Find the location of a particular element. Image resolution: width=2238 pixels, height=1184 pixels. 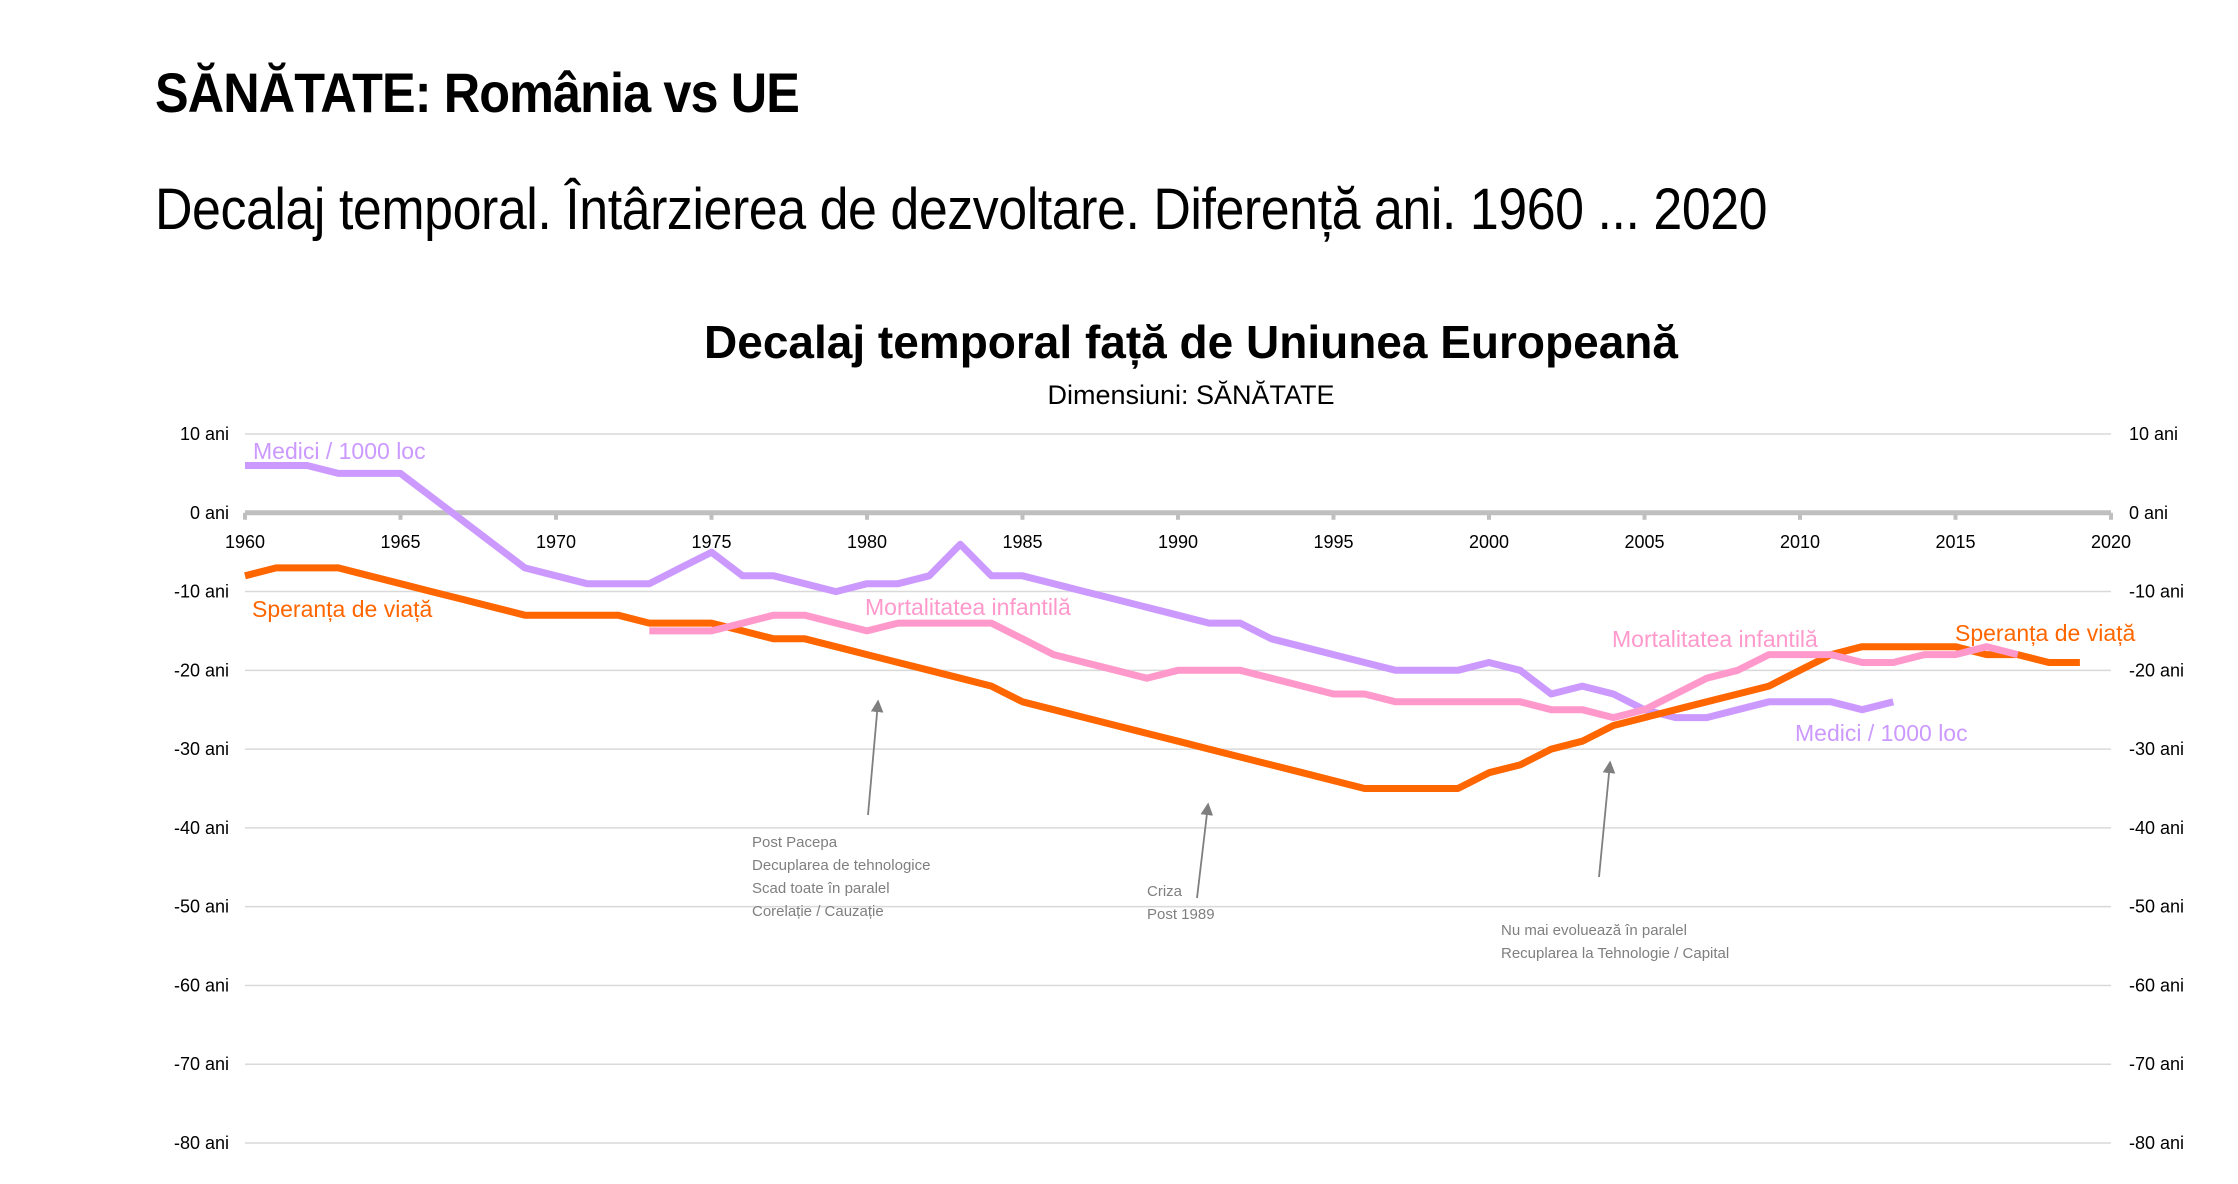

y-tick-label-right: -40 ani is located at coordinates (2156, 828).